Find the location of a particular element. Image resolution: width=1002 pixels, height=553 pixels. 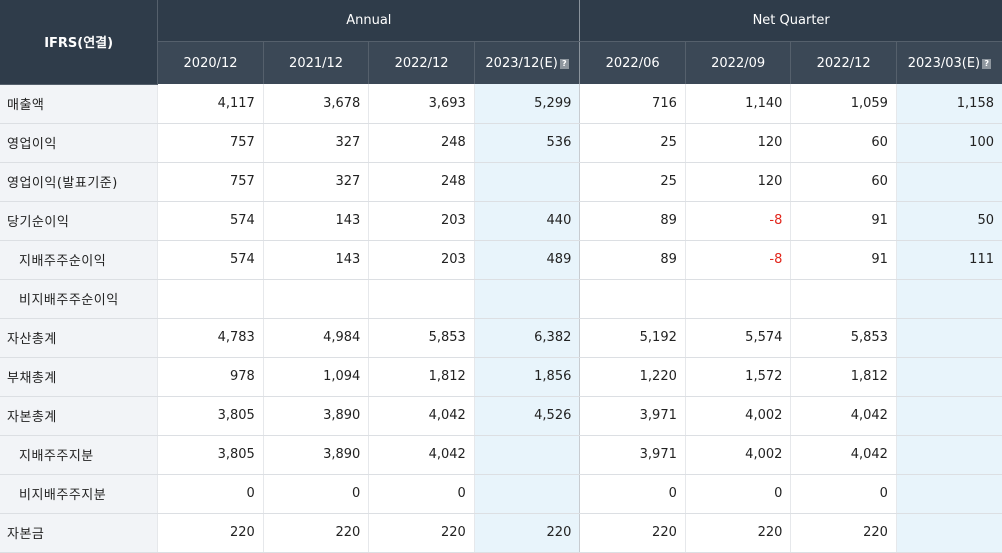

value-cell: 3,678 is located at coordinates (315, 104).